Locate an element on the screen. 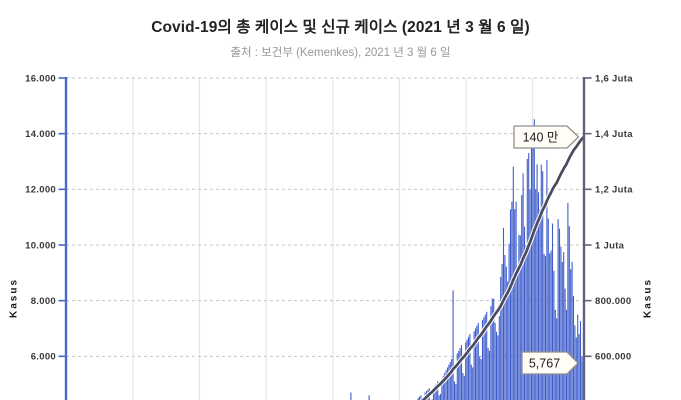 Image resolution: width=681 pixels, height=400 pixels. right-axis-tick-label: 600.000 is located at coordinates (613, 357).